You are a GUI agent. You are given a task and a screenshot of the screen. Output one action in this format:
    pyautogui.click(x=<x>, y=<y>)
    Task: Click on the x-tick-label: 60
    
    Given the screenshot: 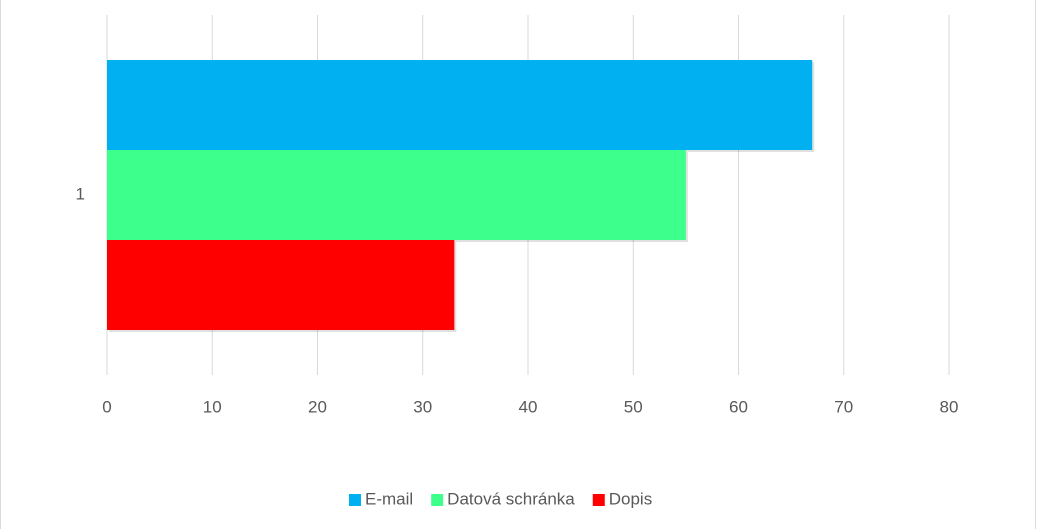 What is the action you would take?
    pyautogui.click(x=738, y=406)
    